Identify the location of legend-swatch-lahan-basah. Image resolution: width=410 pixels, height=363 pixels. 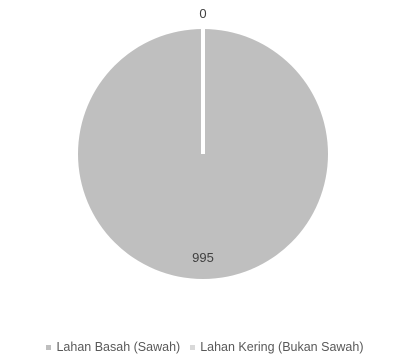
(49, 347).